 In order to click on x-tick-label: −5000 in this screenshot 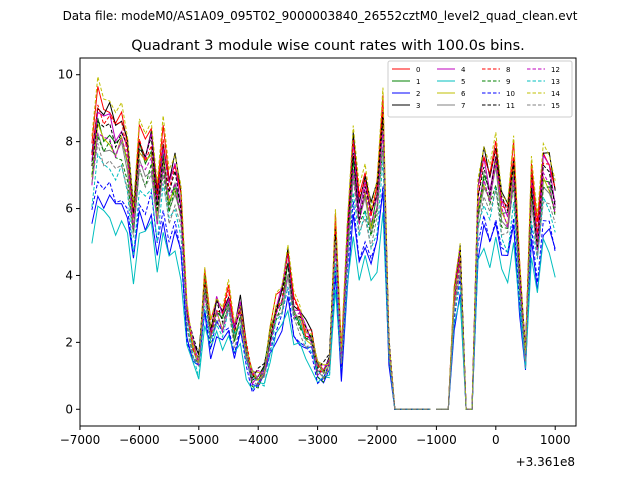, I will do `click(199, 440)`.